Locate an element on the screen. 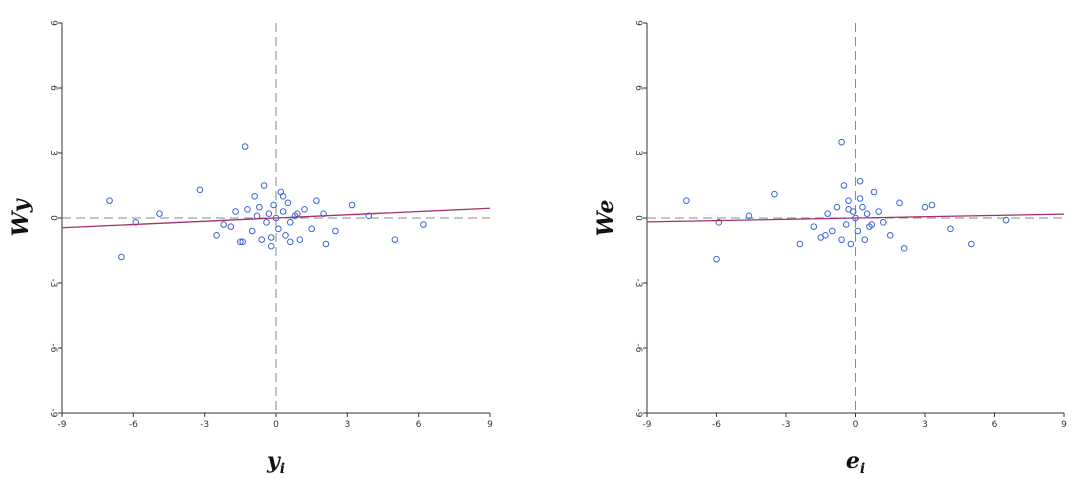 The height and width of the screenshot is (479, 1083). x-tick-label: -9 is located at coordinates (647, 425).